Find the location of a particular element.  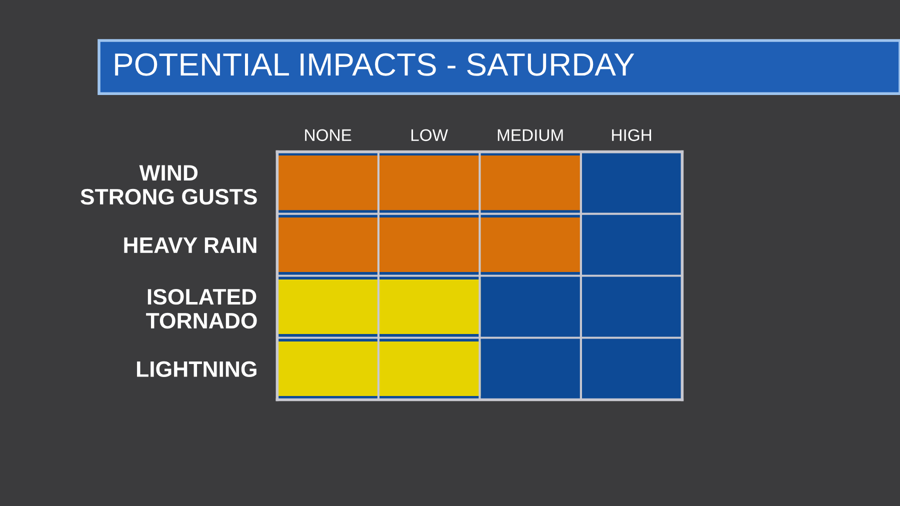

chart-title: POTENTIAL IMPACTS - SATURDAY is located at coordinates (374, 64).